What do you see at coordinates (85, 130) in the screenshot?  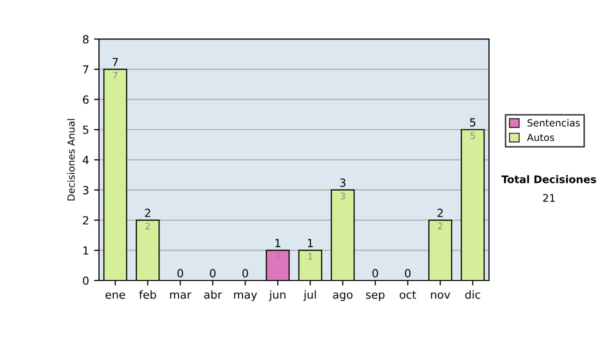 I see `y-tick-label: 5` at bounding box center [85, 130].